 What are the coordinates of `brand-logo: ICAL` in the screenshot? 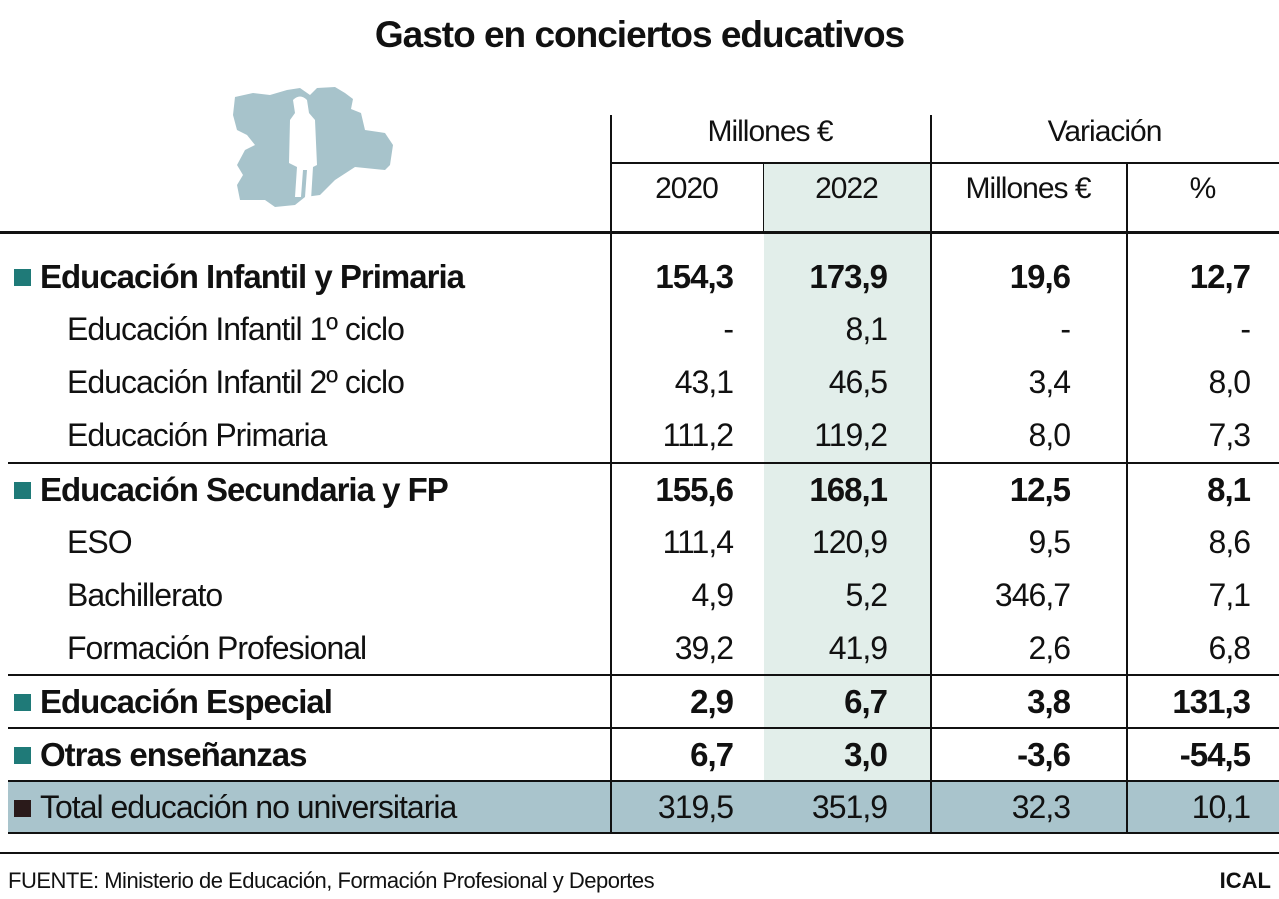 It's located at (1245, 880).